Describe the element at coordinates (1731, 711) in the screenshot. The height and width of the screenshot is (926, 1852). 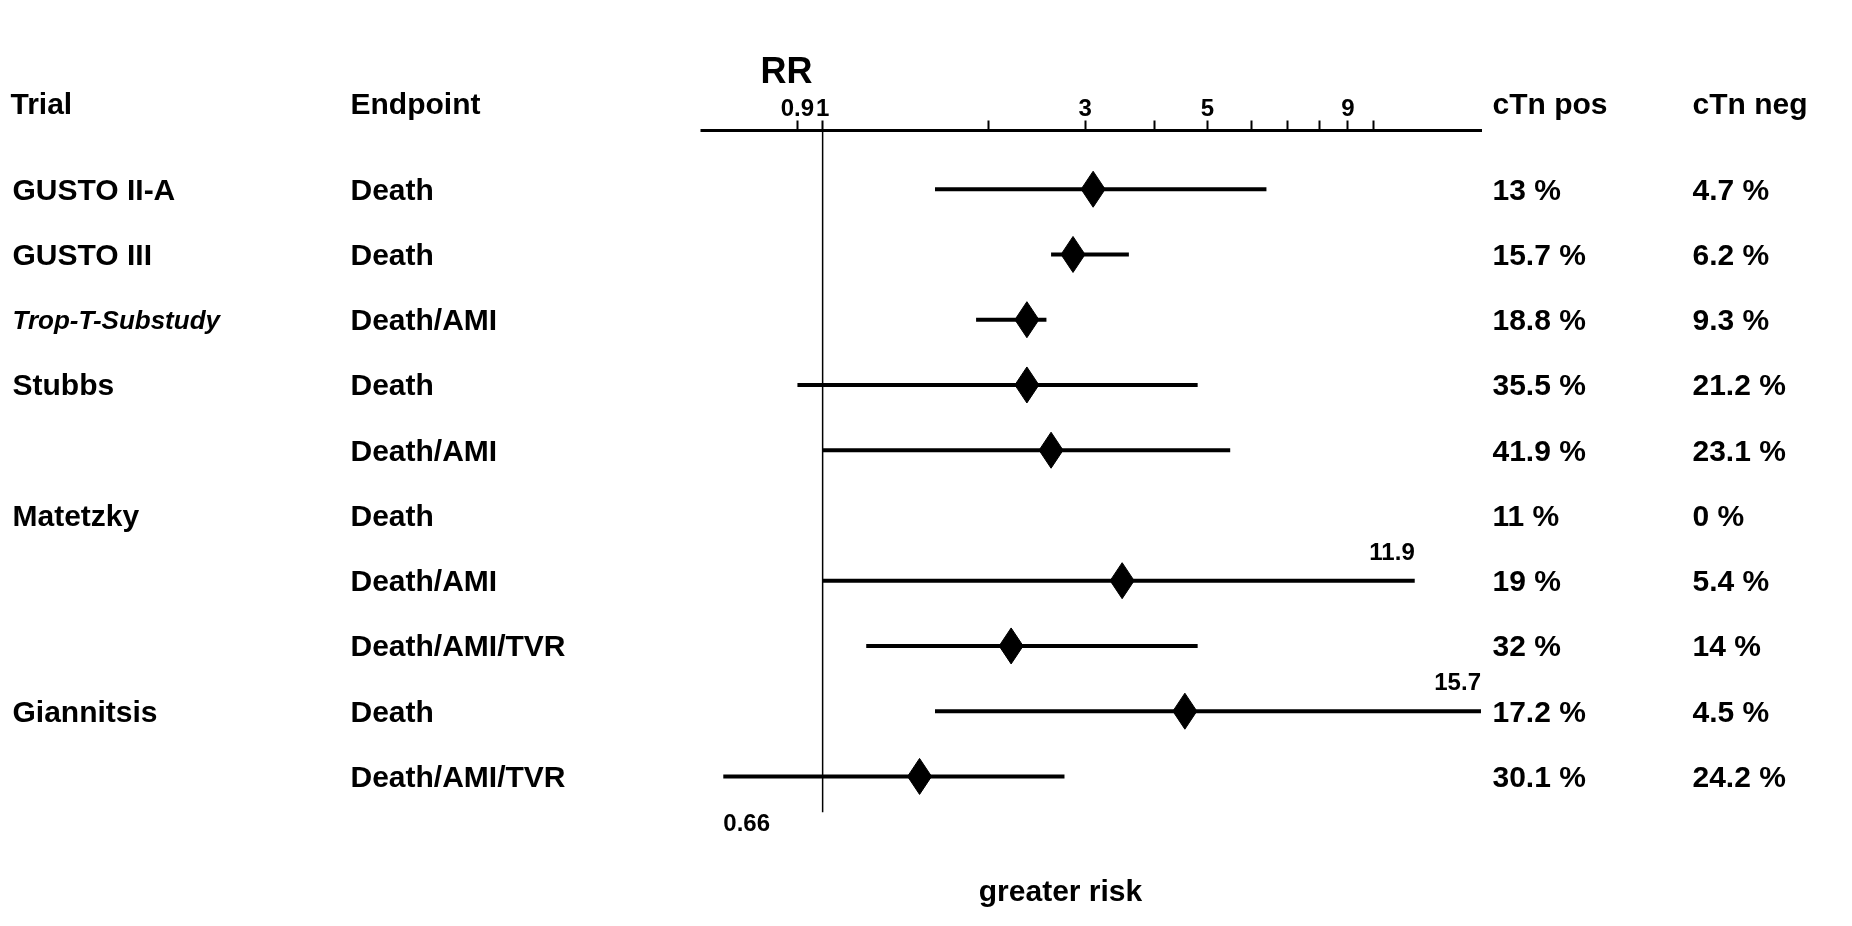
I see `text: 4.5 %` at that location.